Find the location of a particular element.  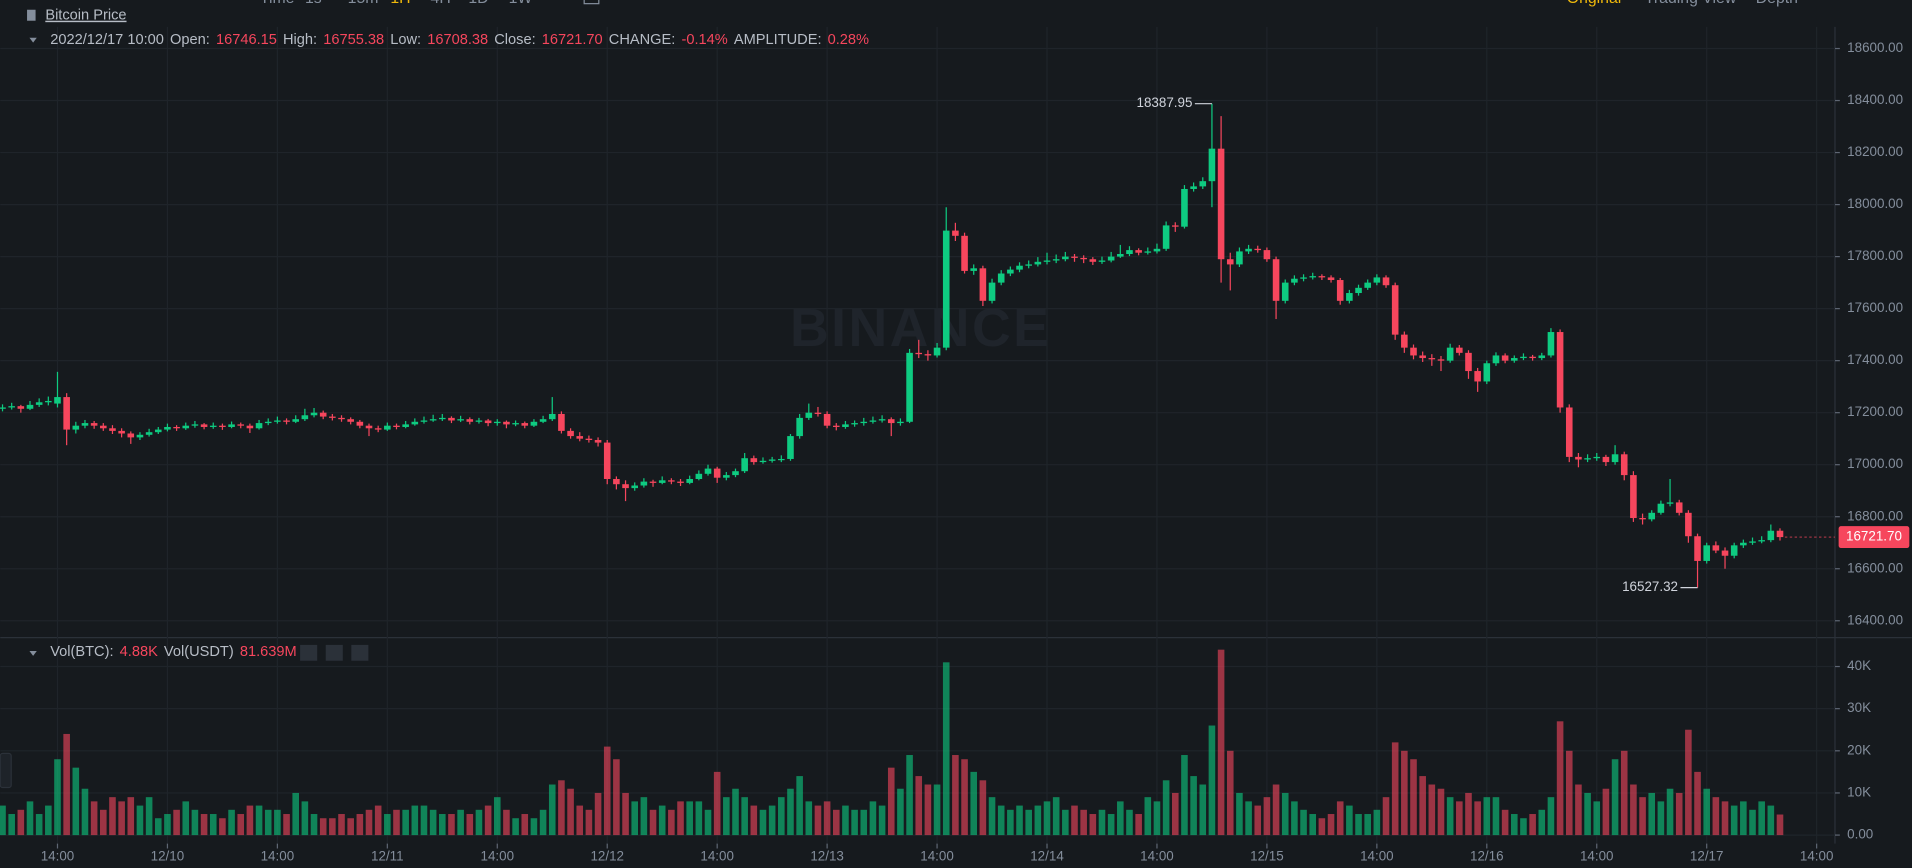

view-button: Original is located at coordinates (1594, 3).